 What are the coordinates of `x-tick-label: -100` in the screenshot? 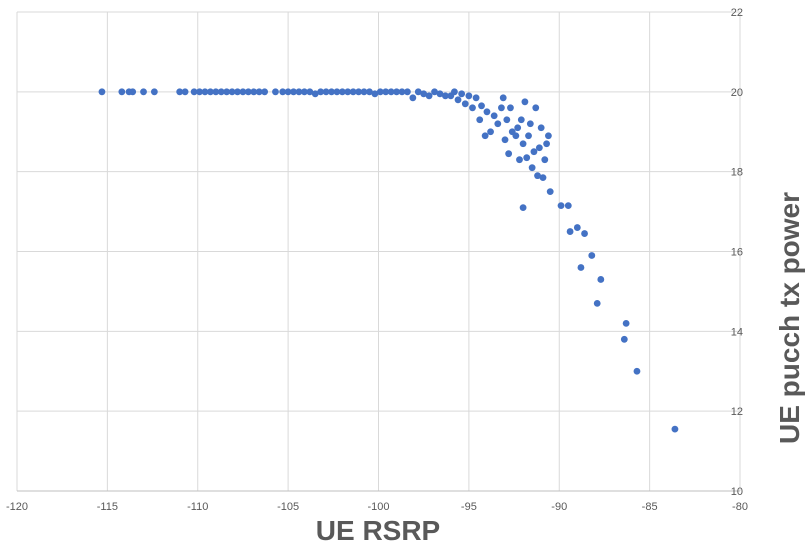 It's located at (378, 507).